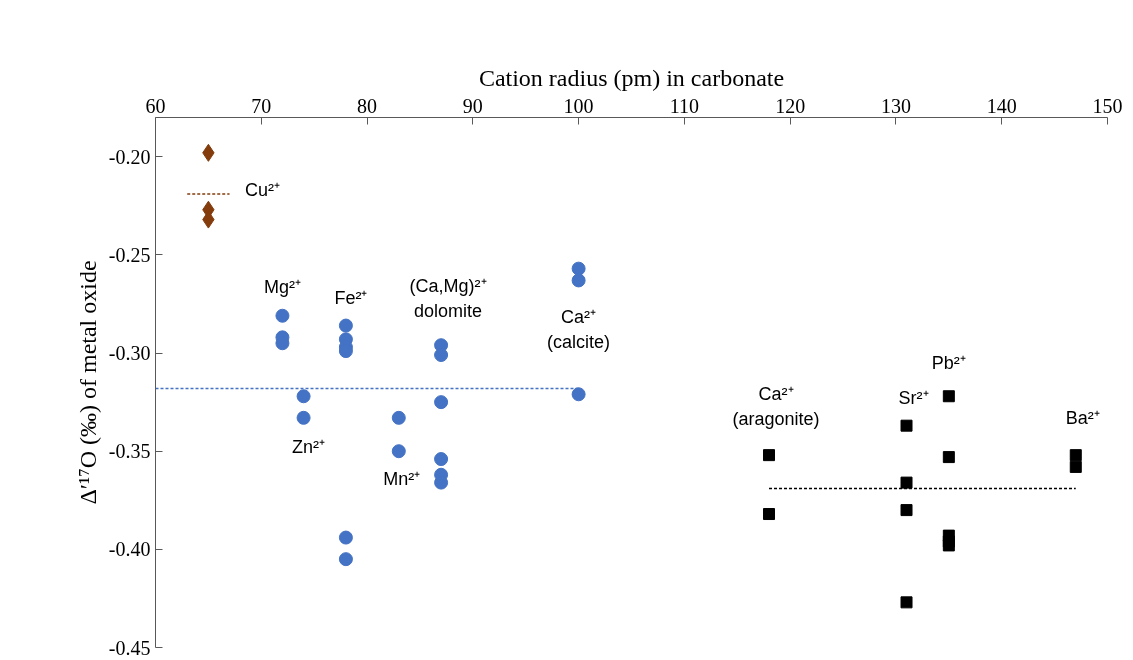  I want to click on y-tick-label: -0.35, so click(129, 451).